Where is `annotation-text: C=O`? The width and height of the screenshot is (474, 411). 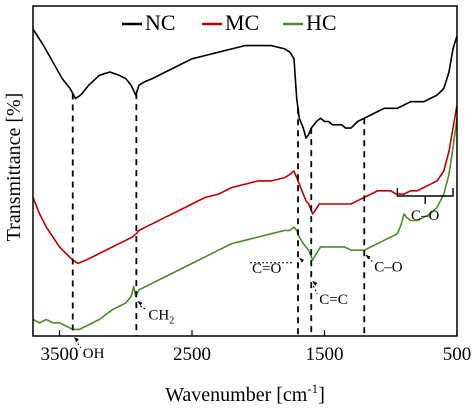
annotation-text: C=O is located at coordinates (266, 269).